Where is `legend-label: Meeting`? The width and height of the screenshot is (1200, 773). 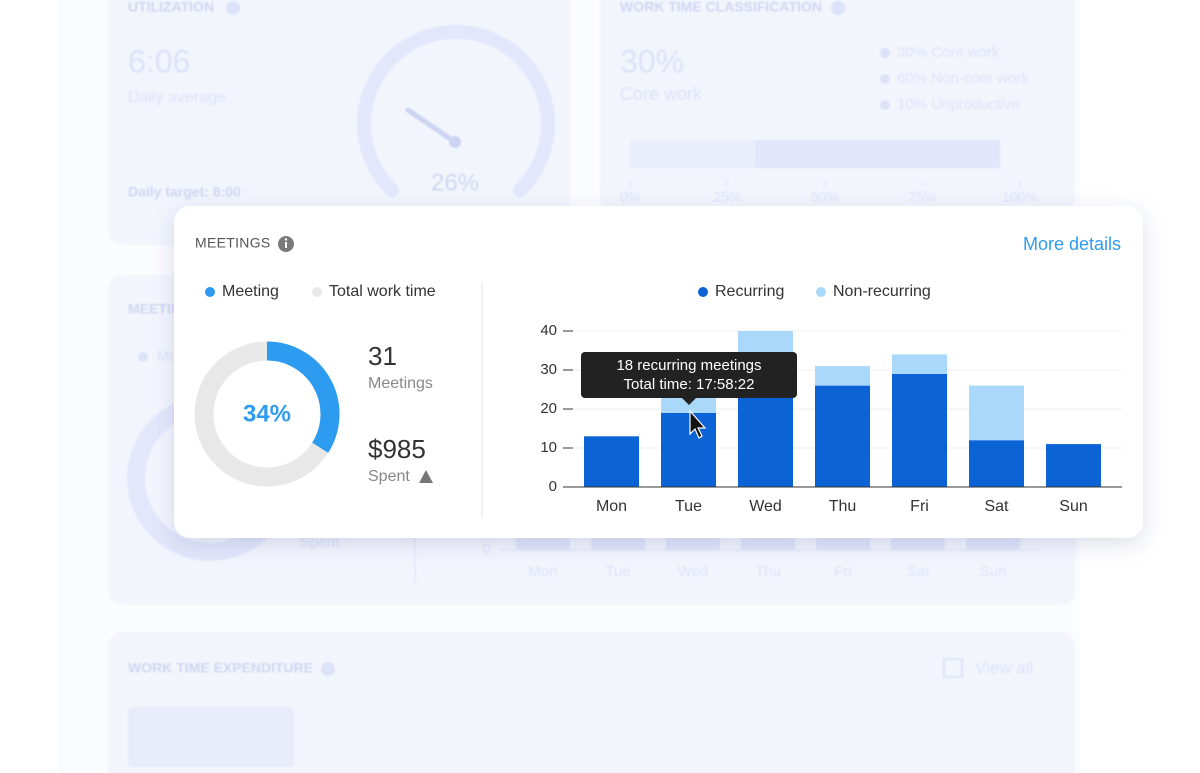
legend-label: Meeting is located at coordinates (250, 291).